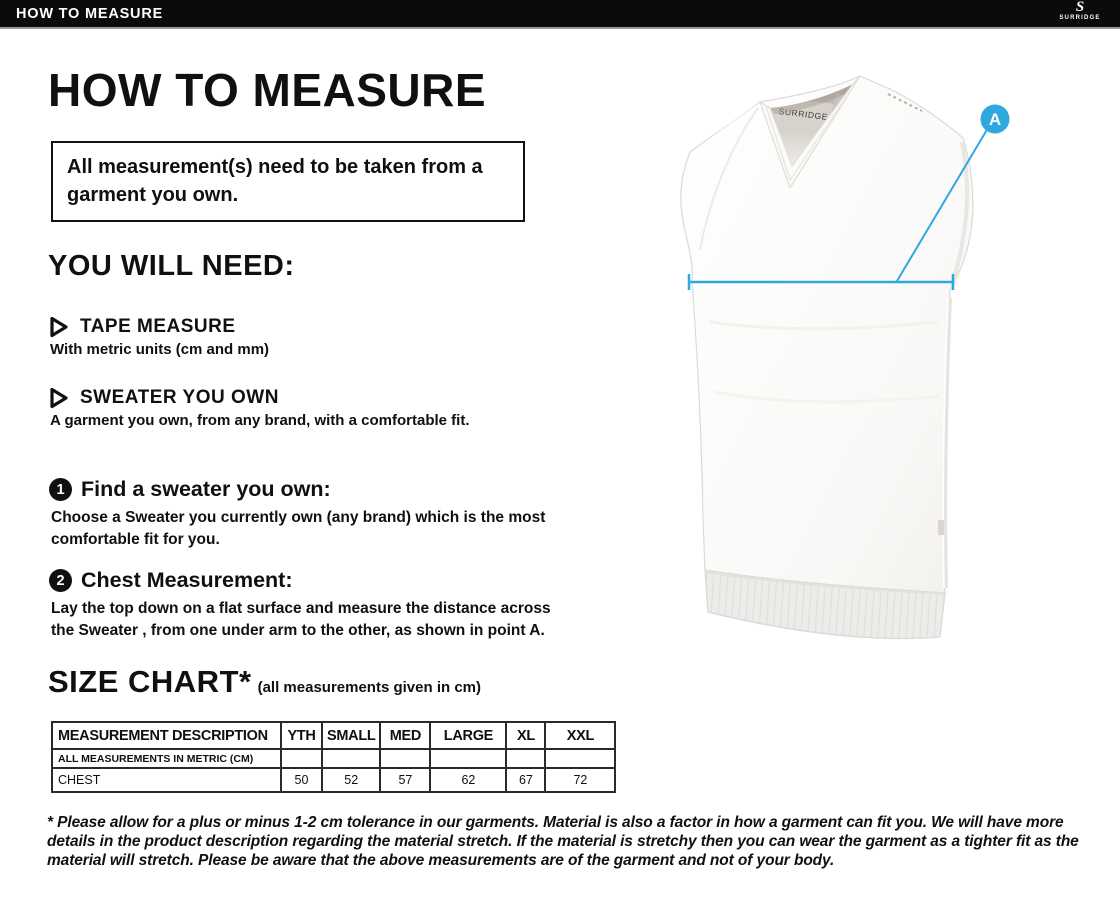  I want to click on table-header-cell: XL, so click(526, 735).